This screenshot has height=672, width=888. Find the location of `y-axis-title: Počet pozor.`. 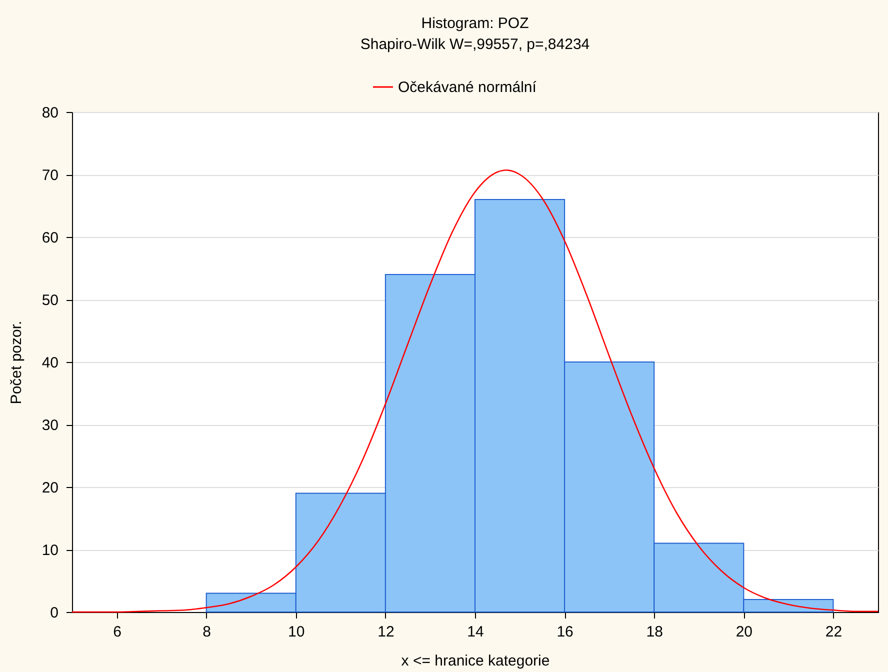

y-axis-title: Počet pozor. is located at coordinates (16, 362).